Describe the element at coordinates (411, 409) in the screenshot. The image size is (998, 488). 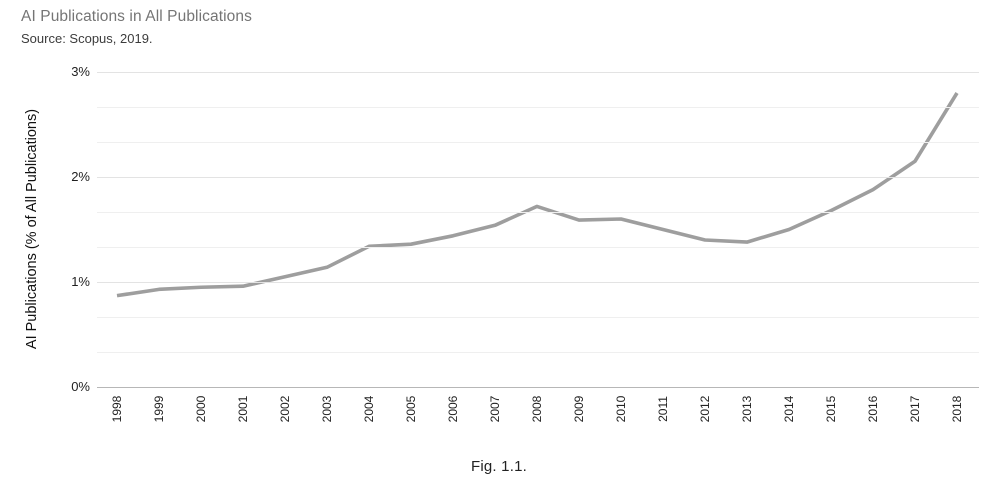
I see `x-tick-label: 2005` at that location.